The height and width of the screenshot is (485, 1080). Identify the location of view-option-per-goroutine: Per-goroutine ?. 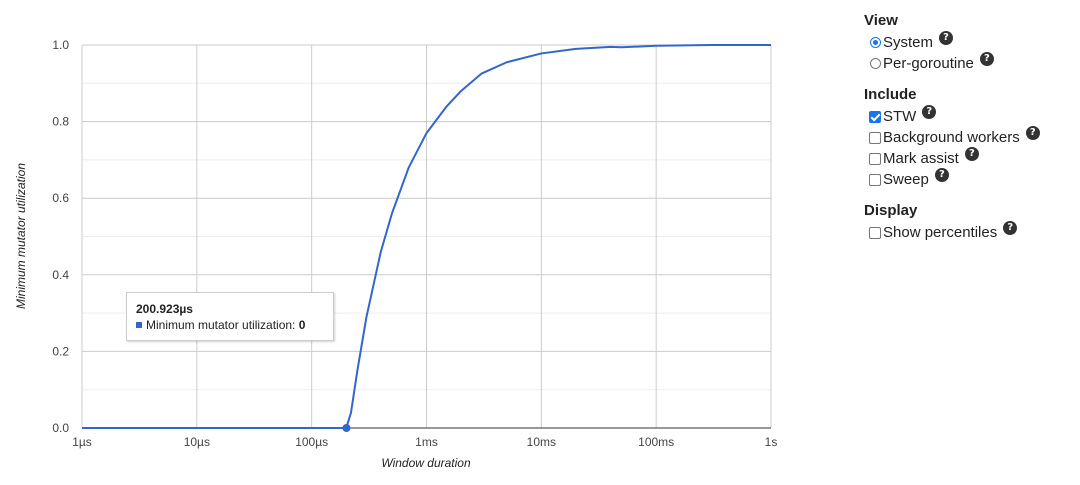
(969, 62).